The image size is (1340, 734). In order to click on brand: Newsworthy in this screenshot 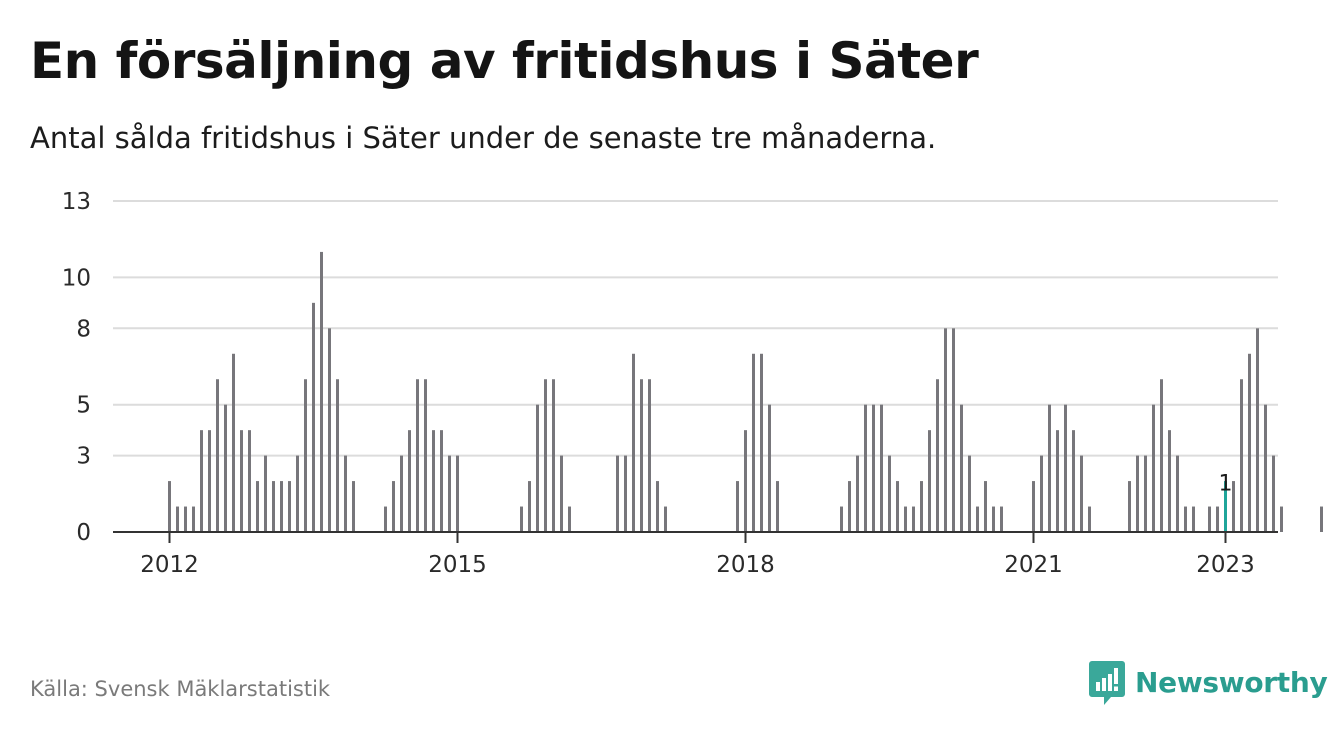, I will do `click(1208, 683)`.